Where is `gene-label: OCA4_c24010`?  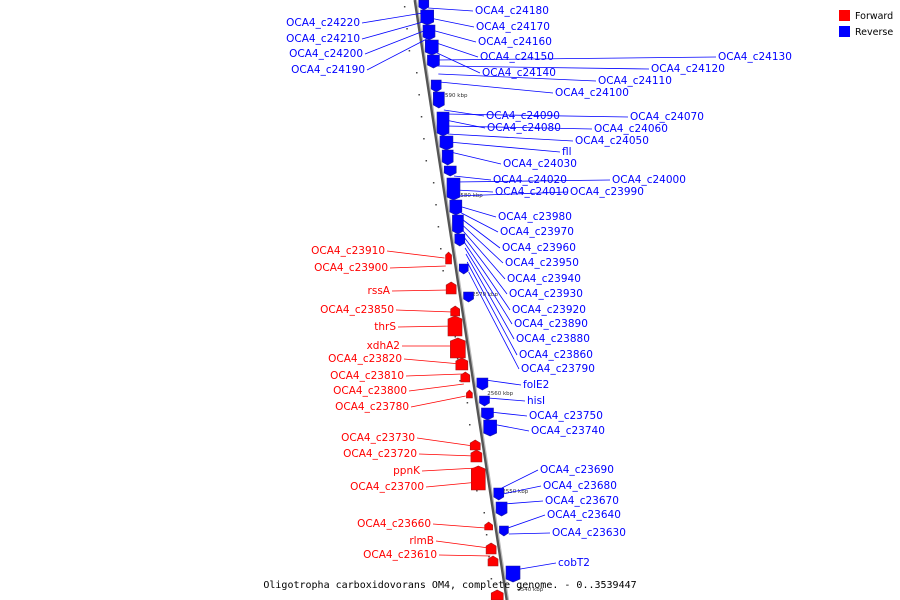
gene-label: OCA4_c24010 is located at coordinates (532, 192).